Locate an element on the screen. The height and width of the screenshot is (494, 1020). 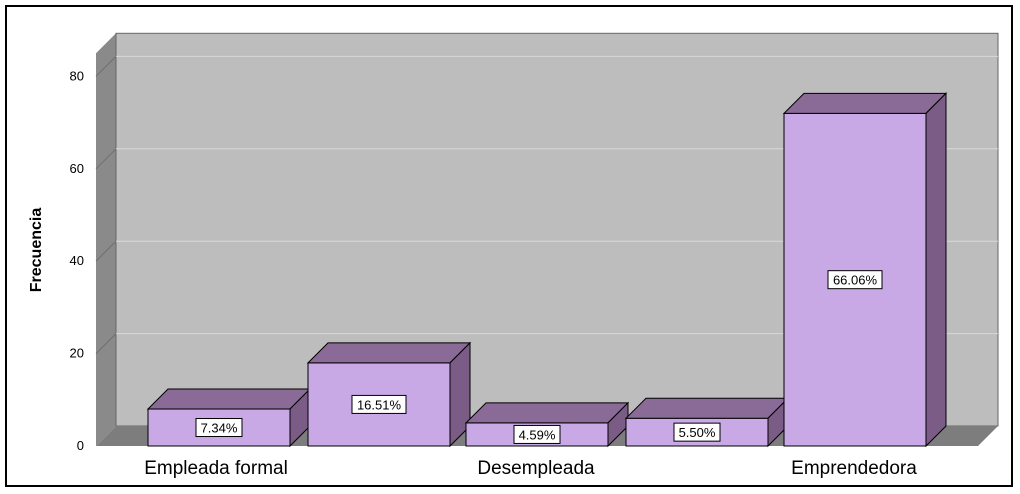
data-label: 4.59% is located at coordinates (537, 434).